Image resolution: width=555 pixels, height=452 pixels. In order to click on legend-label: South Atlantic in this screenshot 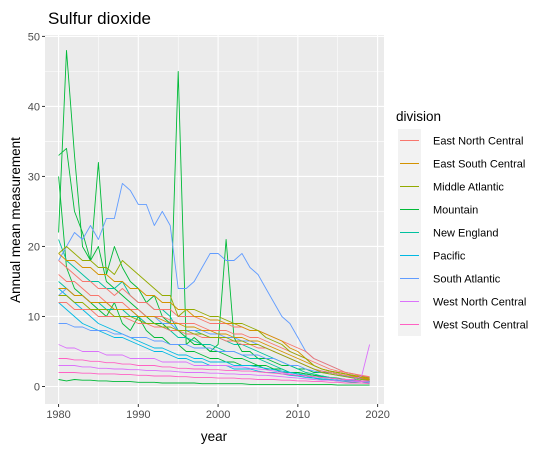, I will do `click(467, 280)`.